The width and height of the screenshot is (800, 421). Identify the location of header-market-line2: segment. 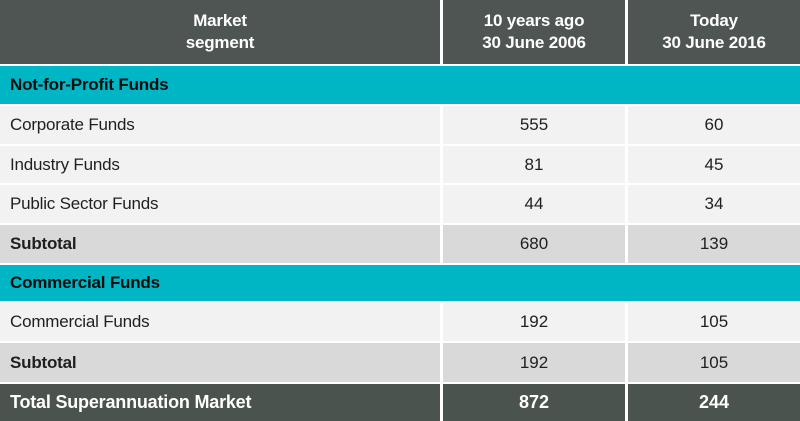
(220, 42).